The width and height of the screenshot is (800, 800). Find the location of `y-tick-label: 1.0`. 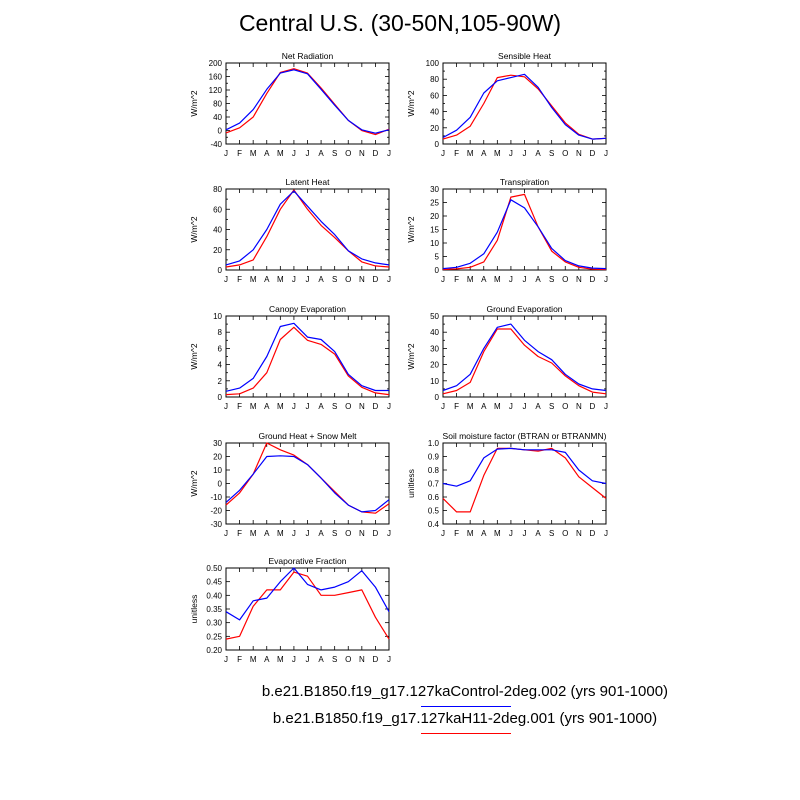

y-tick-label: 1.0 is located at coordinates (434, 443).